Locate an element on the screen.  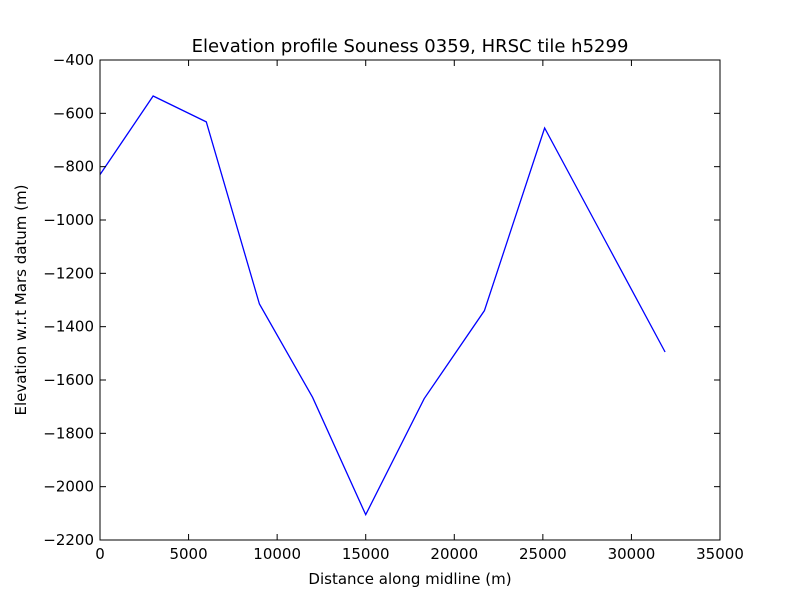
x-tick-label: 0 is located at coordinates (100, 554).